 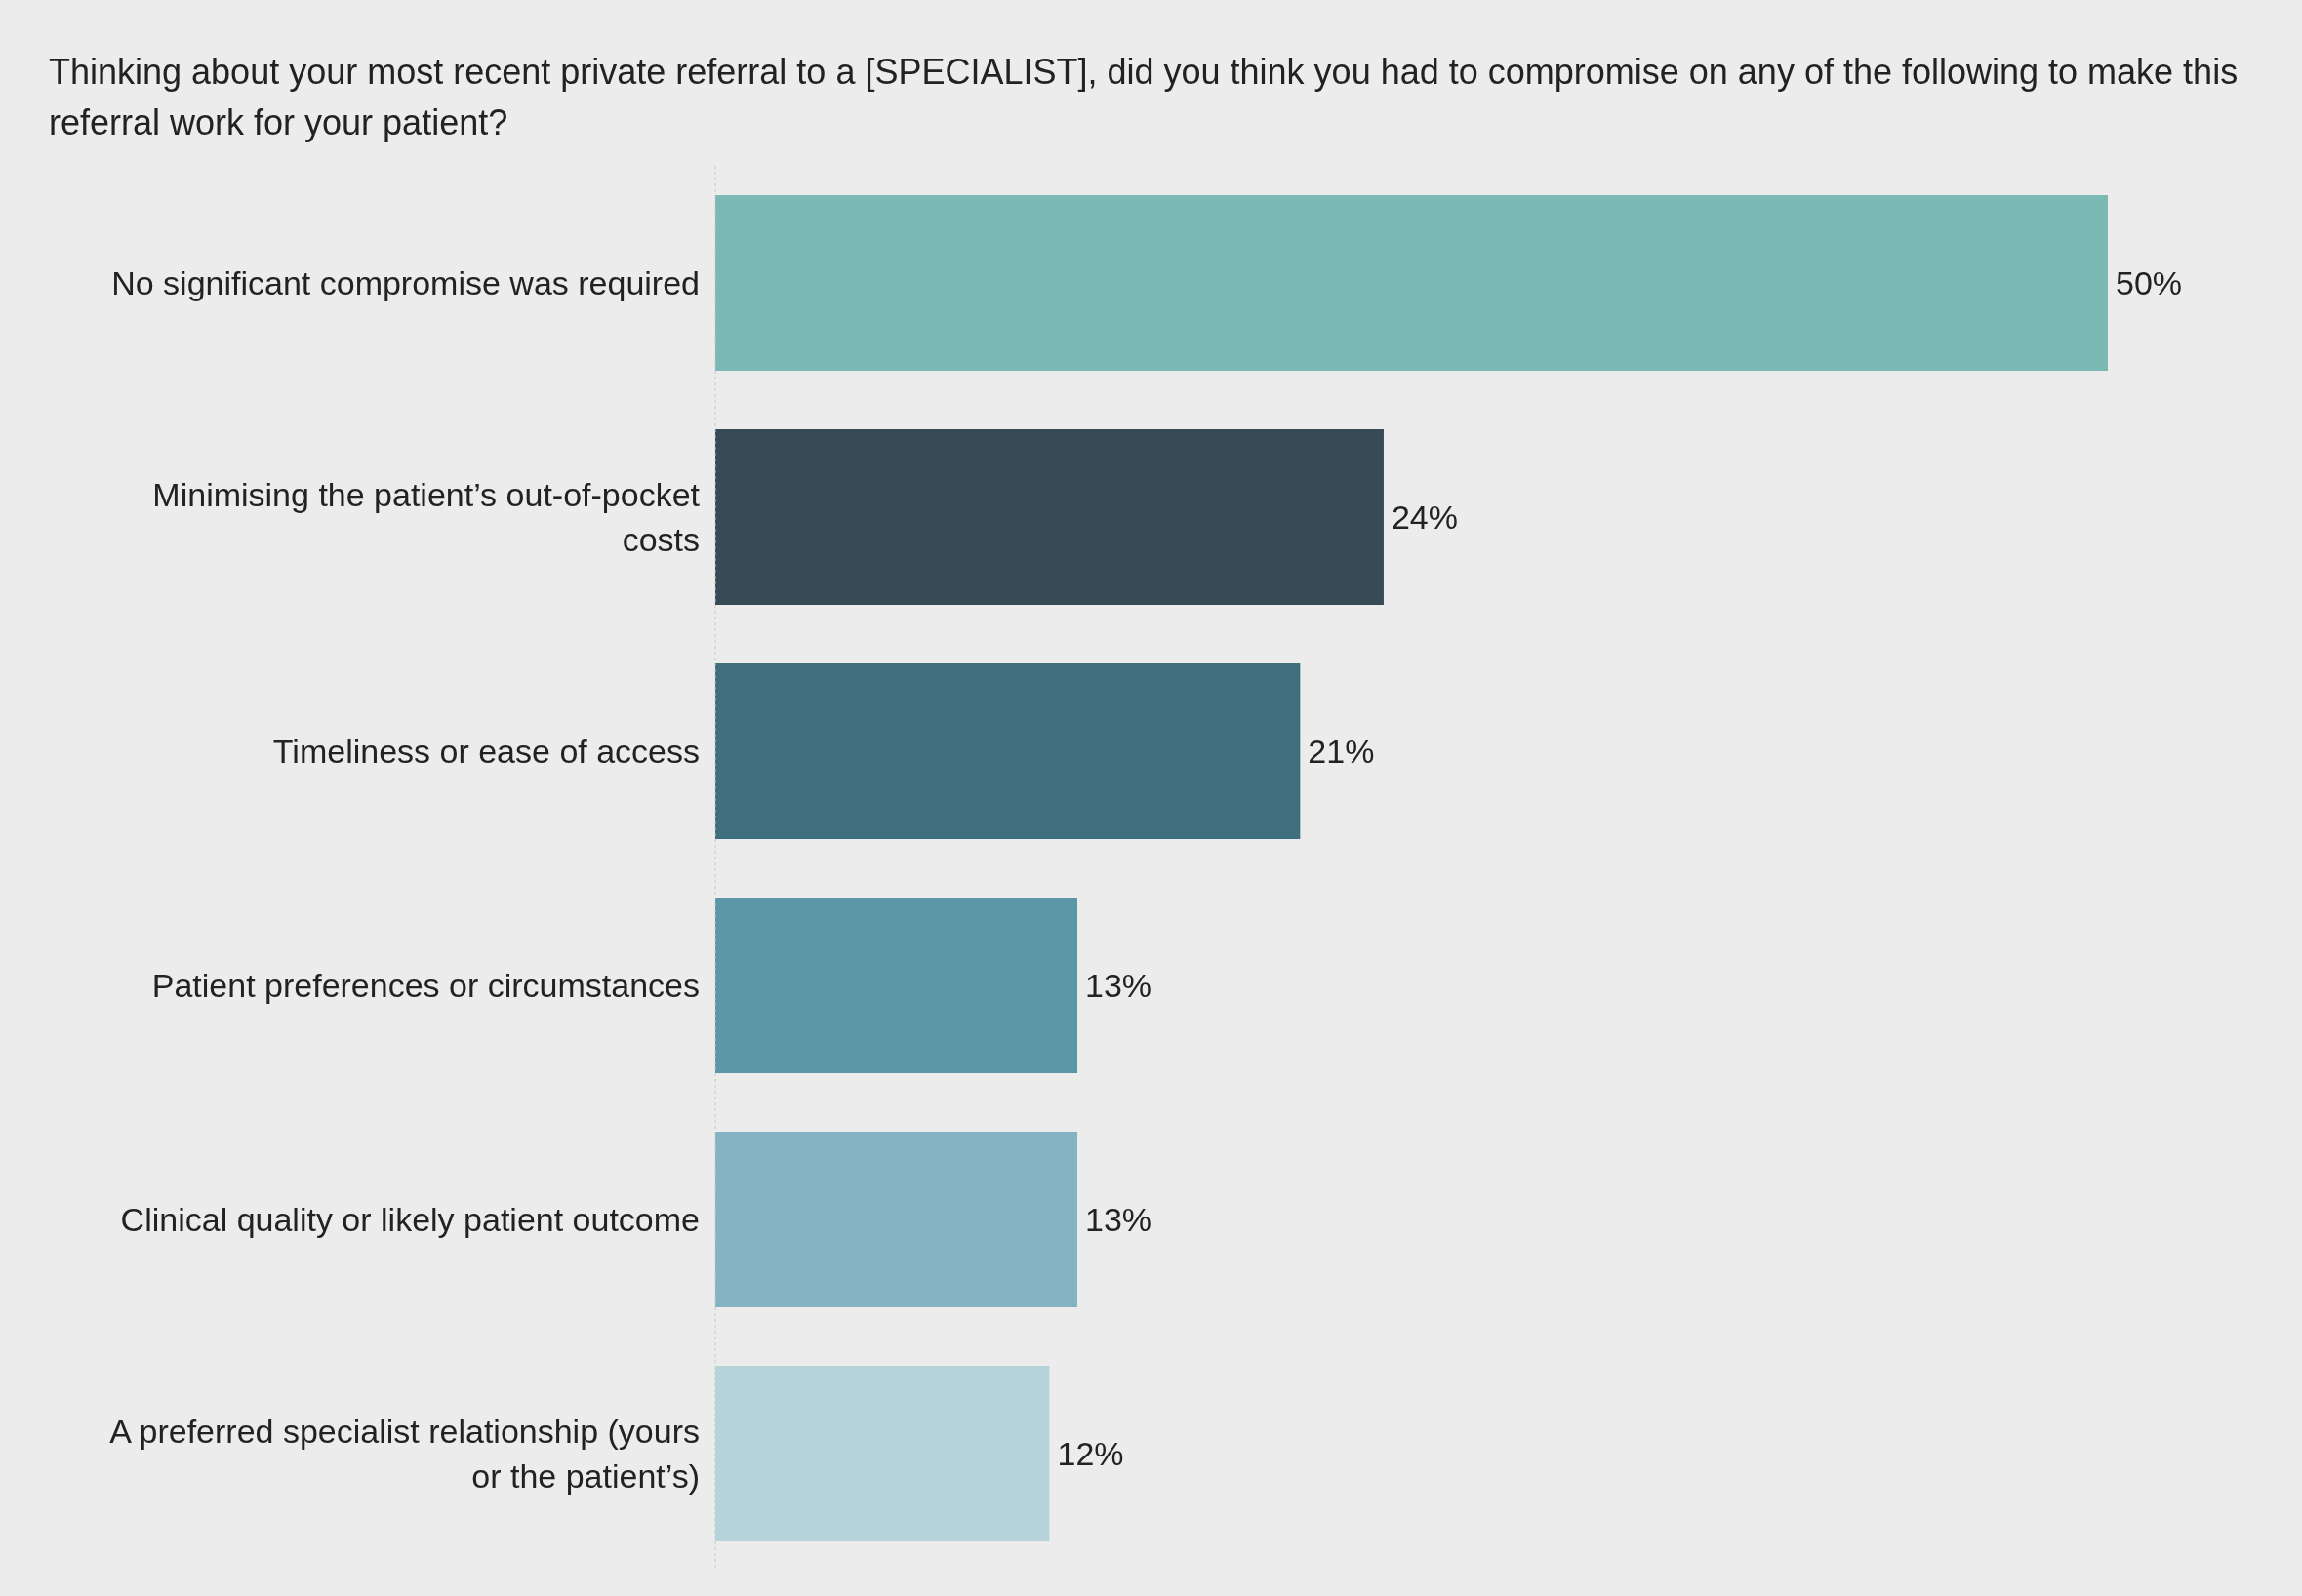 What do you see at coordinates (1144, 98) in the screenshot?
I see `chart-title: Thinking about your most recent private referral to a [SPECIALIST], did you think you had to compromise on any of the following to make this referral work for your patient?` at bounding box center [1144, 98].